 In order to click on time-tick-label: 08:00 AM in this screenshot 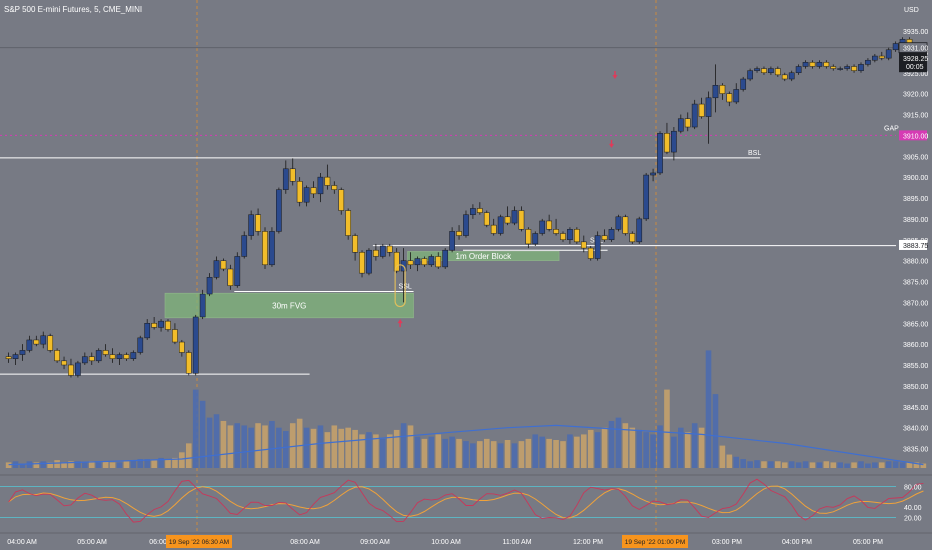, I will do `click(305, 542)`.